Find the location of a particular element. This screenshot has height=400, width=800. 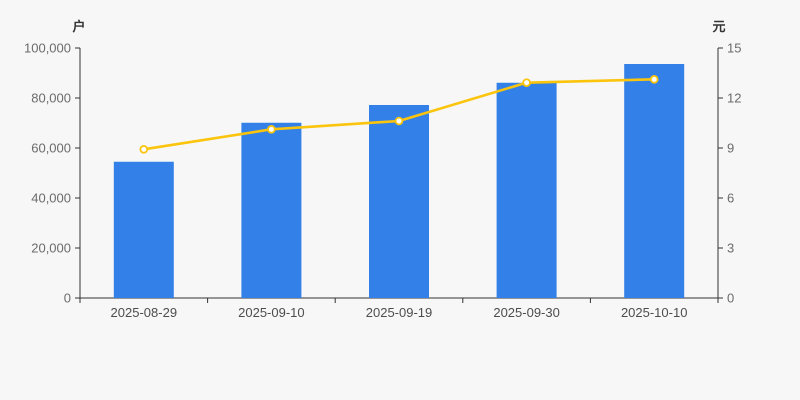

x-axis-category-label: 2025-10-10 is located at coordinates (654, 312).